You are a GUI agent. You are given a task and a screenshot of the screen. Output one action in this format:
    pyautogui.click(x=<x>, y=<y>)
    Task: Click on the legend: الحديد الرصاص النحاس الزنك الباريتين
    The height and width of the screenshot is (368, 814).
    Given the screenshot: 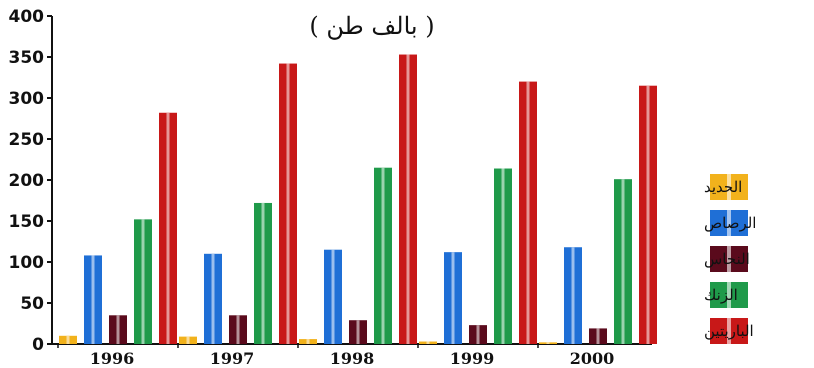 What is the action you would take?
    pyautogui.click(x=730, y=259)
    